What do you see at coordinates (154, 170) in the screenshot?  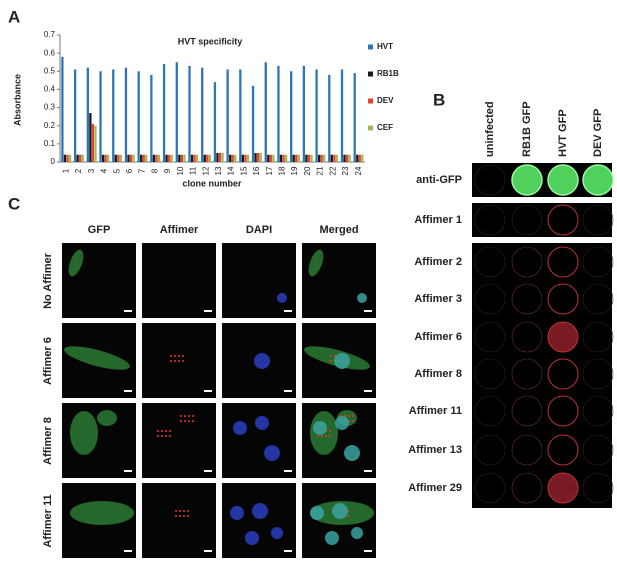 I see `x-tick-label: 8` at bounding box center [154, 170].